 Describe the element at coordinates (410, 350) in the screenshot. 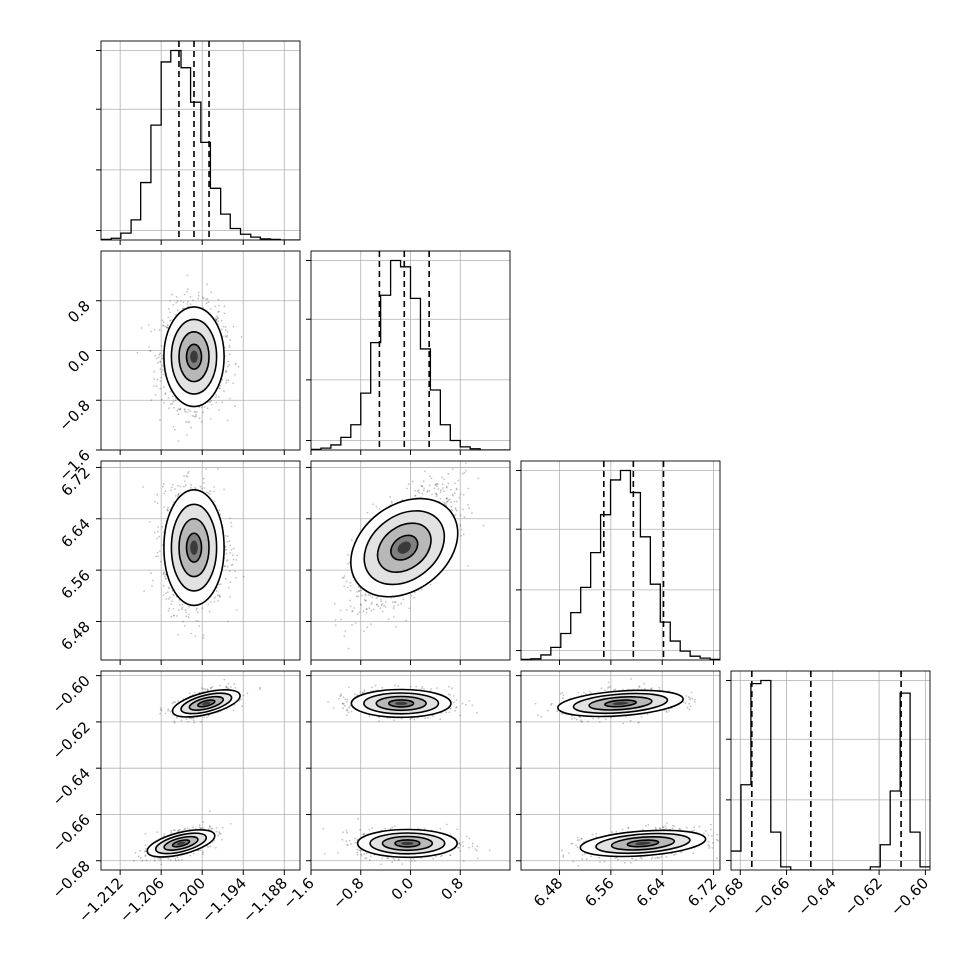

I see `panel-border` at that location.